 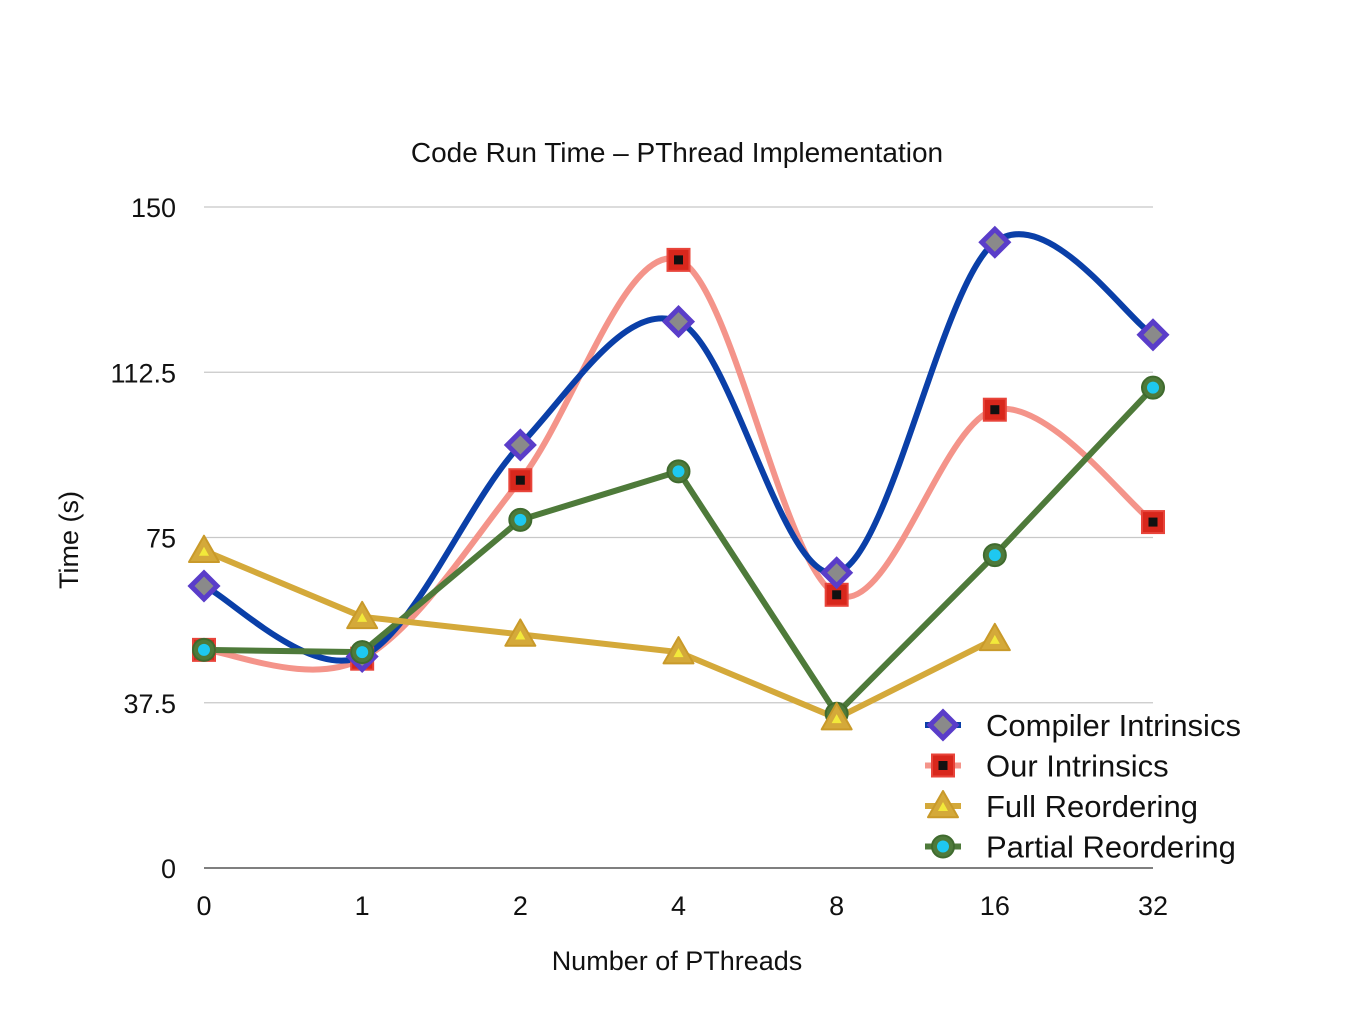 I want to click on x-axis-ticks: 0 1 2 4 8 16 32, so click(x=682, y=906).